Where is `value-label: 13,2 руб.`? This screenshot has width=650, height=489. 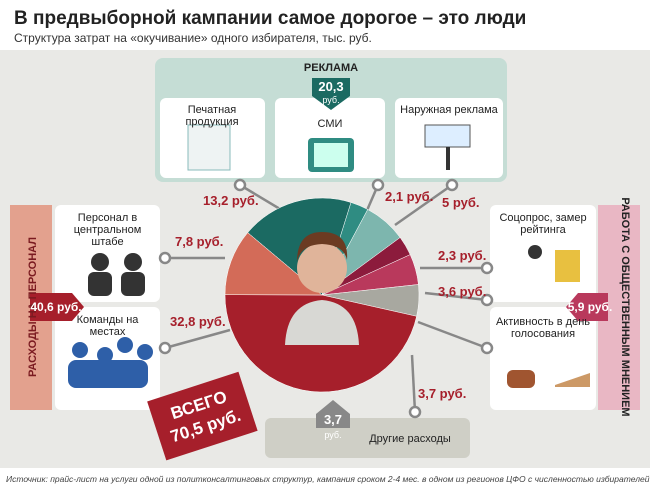
value-label: 13,2 руб. is located at coordinates (231, 200).